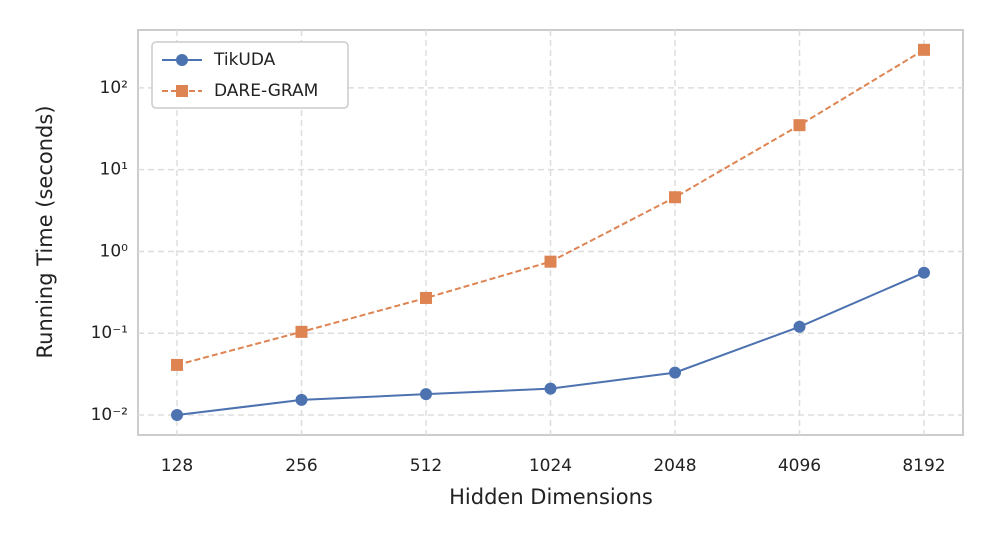  Describe the element at coordinates (109, 333) in the screenshot. I see `y-tick-label: 10⁻¹` at that location.